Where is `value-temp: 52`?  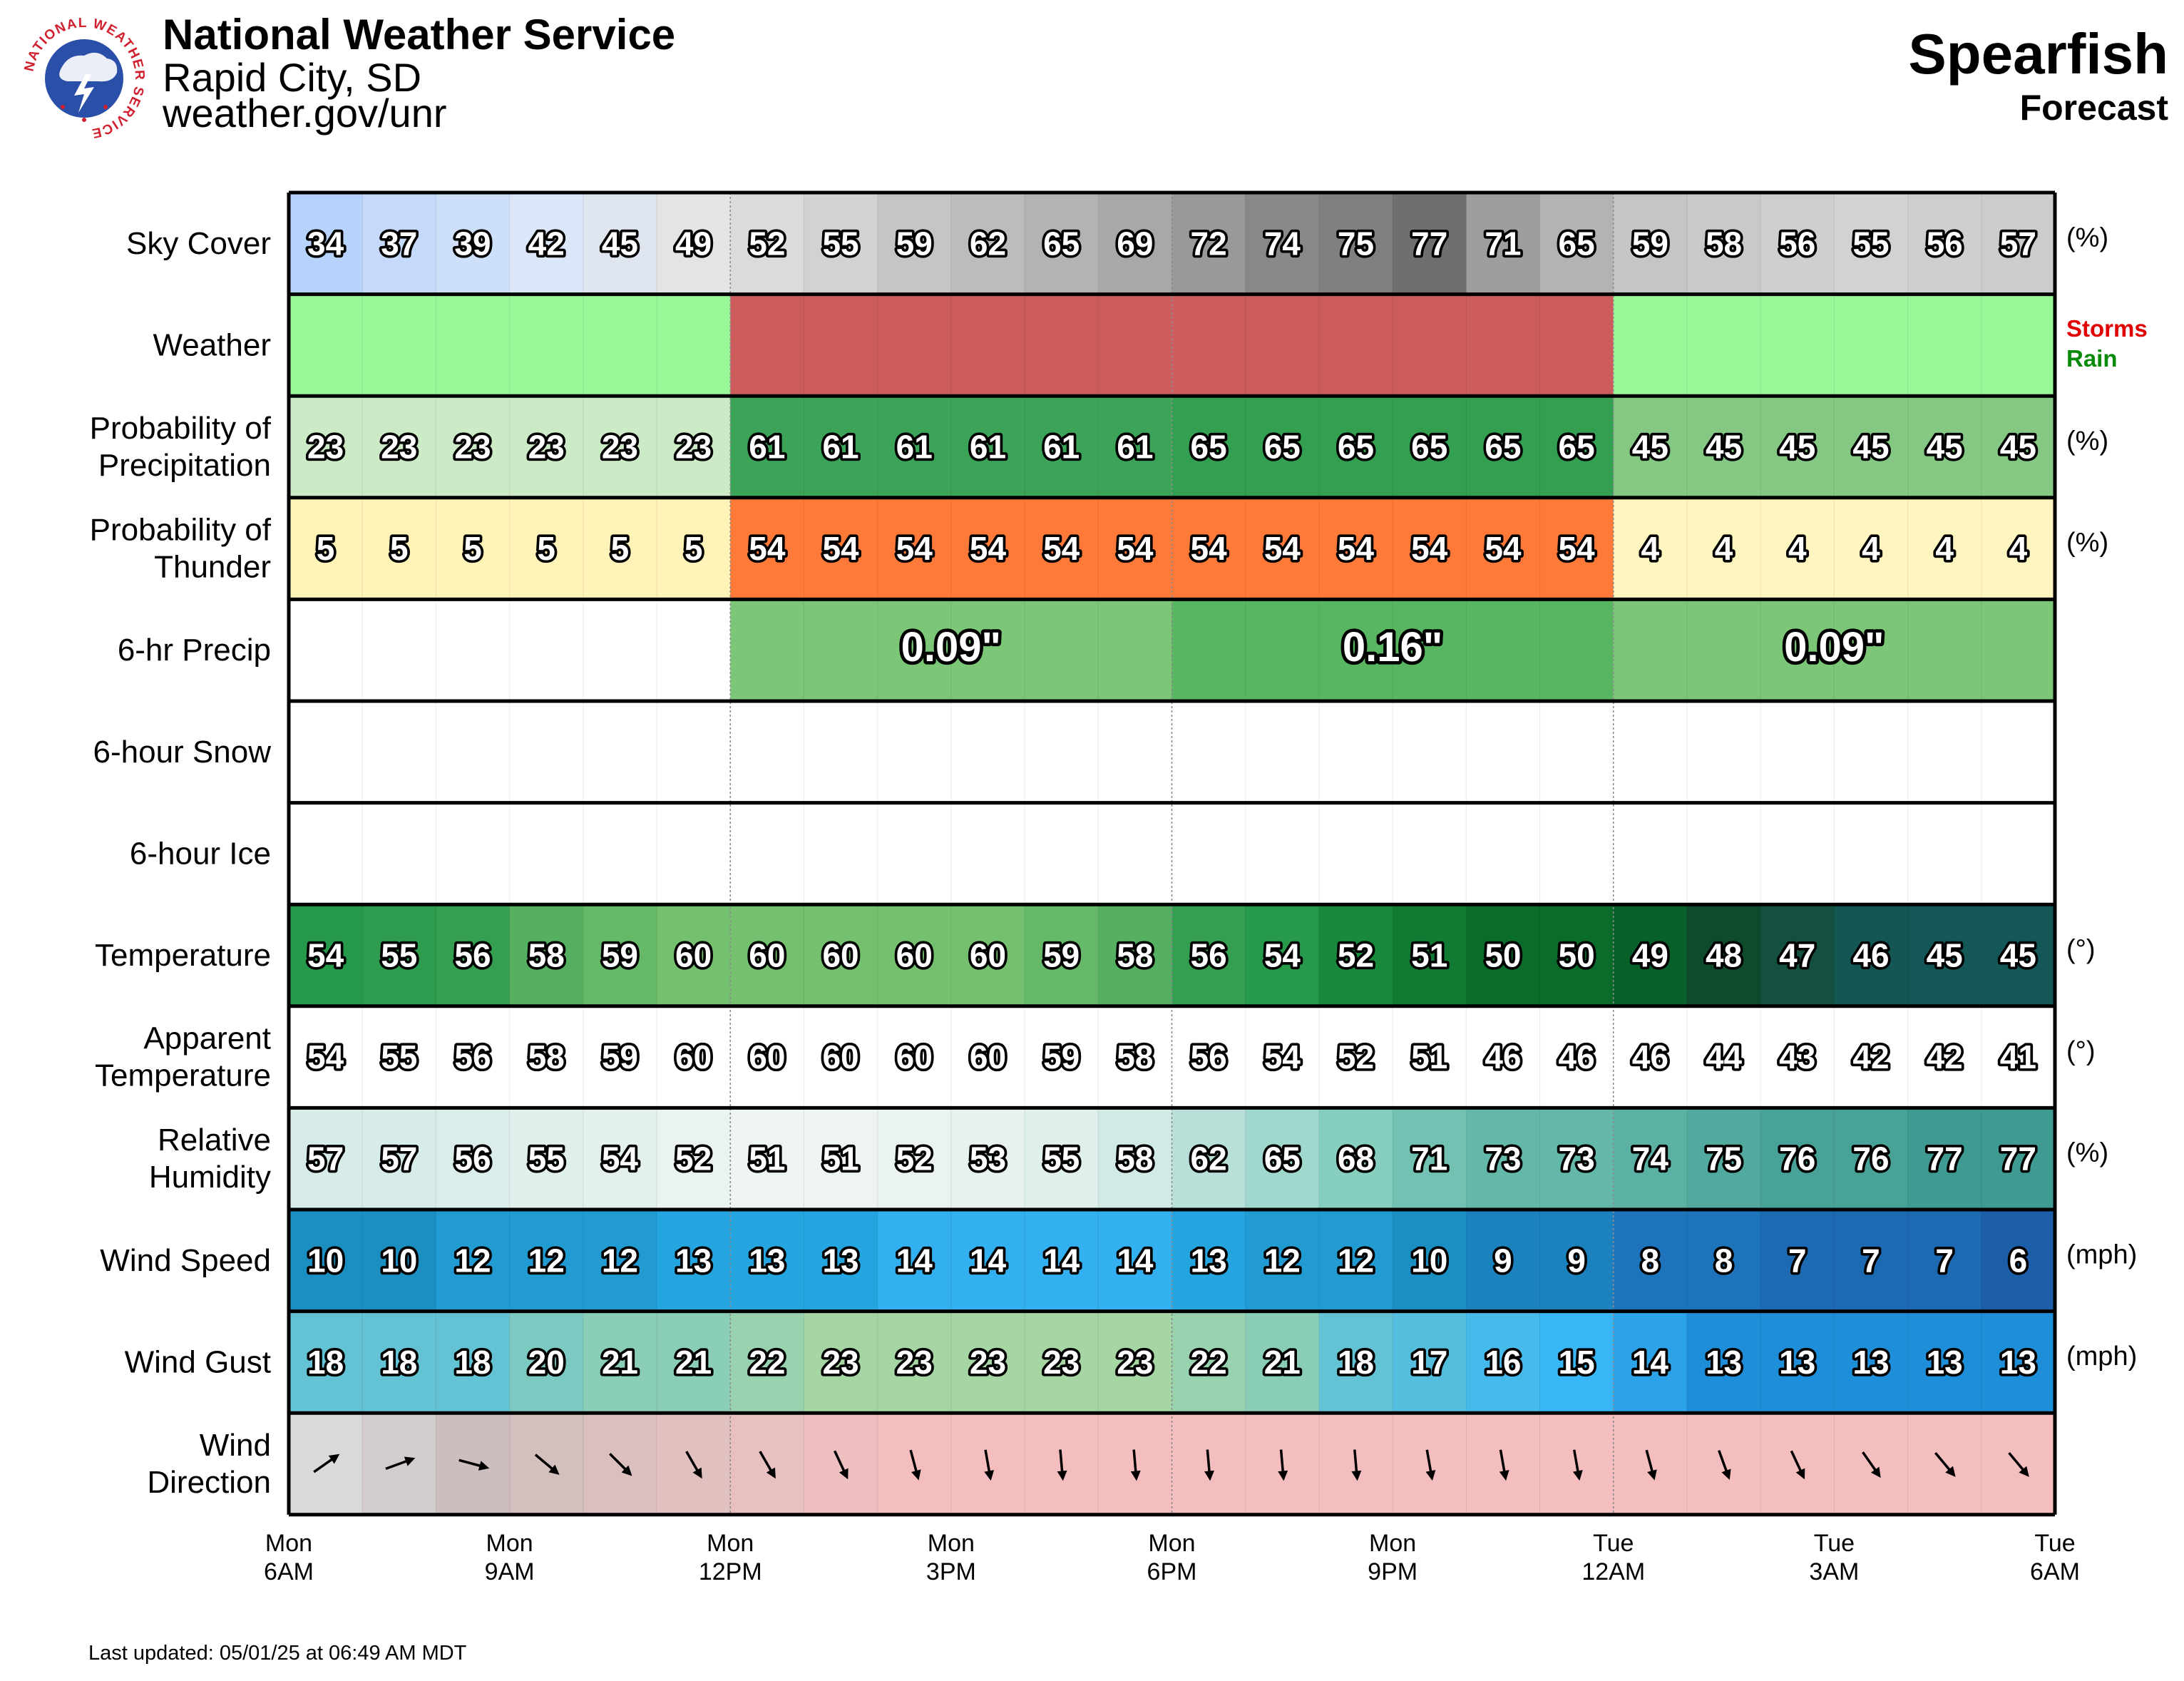
value-temp: 52 is located at coordinates (1356, 955).